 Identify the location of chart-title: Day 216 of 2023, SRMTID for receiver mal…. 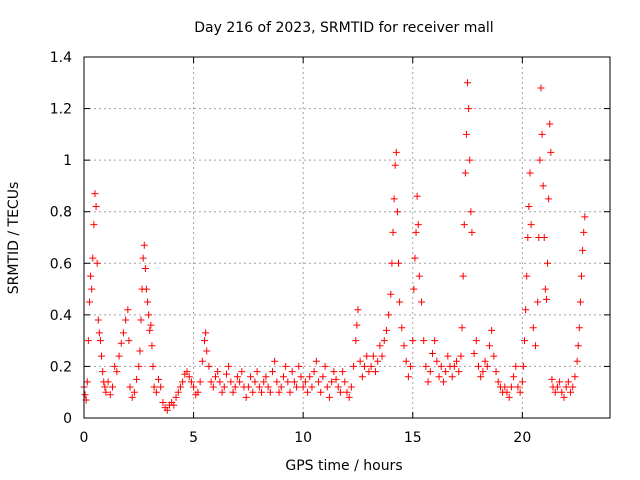
(343, 28).